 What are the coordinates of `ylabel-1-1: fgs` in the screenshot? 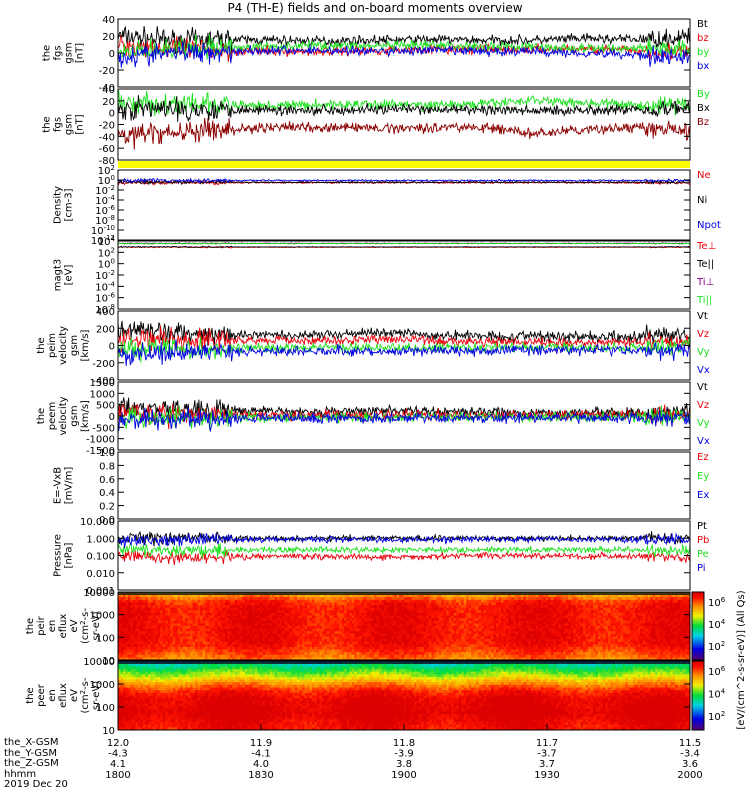 It's located at (58, 124).